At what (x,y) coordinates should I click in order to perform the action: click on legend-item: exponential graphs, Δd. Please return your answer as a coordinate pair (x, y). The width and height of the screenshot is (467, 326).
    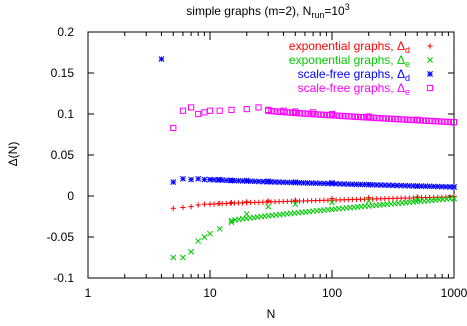
    Looking at the image, I should click on (361, 47).